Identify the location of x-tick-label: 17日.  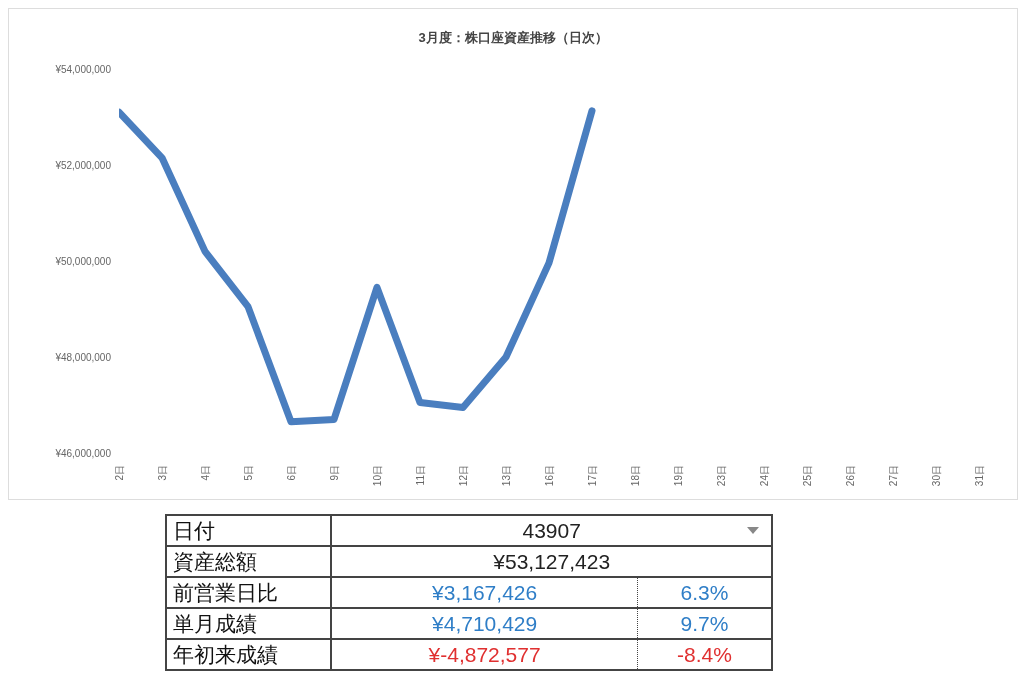
(592, 476).